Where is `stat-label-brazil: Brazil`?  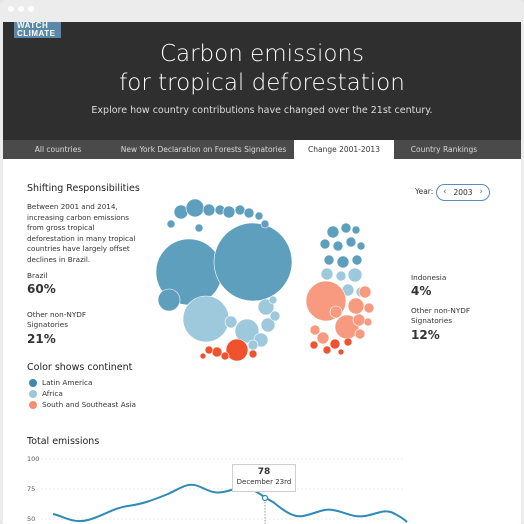
stat-label-brazil: Brazil is located at coordinates (37, 275).